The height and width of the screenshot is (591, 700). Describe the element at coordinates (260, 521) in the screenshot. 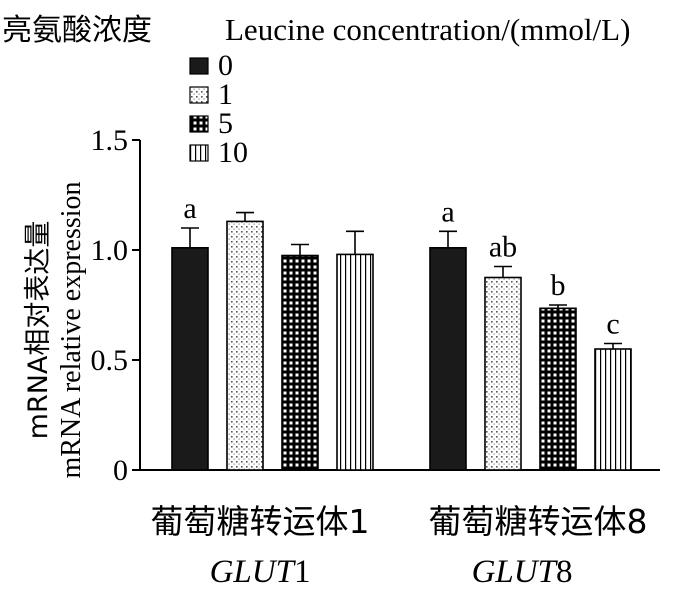

I see `group-label-cn-1: 葡萄糖转运体1` at that location.